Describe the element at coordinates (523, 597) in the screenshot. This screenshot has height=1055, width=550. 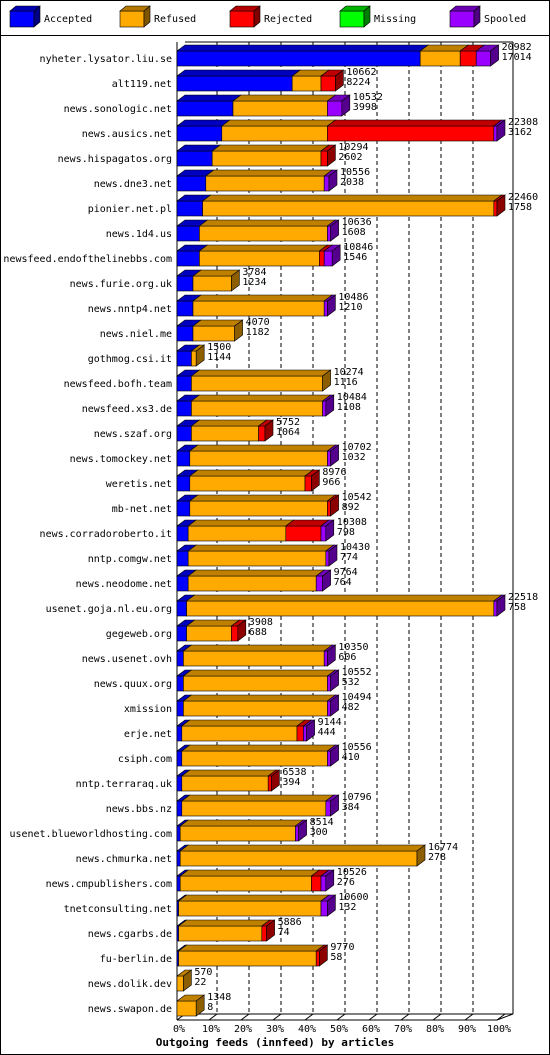
I see `value-label: 22518` at that location.